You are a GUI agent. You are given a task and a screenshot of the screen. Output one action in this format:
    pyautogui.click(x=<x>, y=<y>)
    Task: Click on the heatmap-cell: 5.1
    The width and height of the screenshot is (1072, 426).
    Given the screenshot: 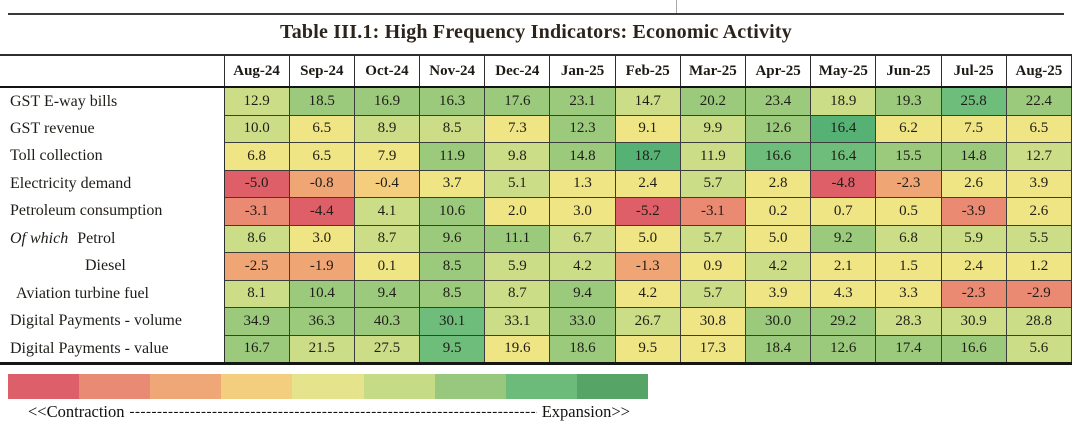 What is the action you would take?
    pyautogui.click(x=517, y=183)
    